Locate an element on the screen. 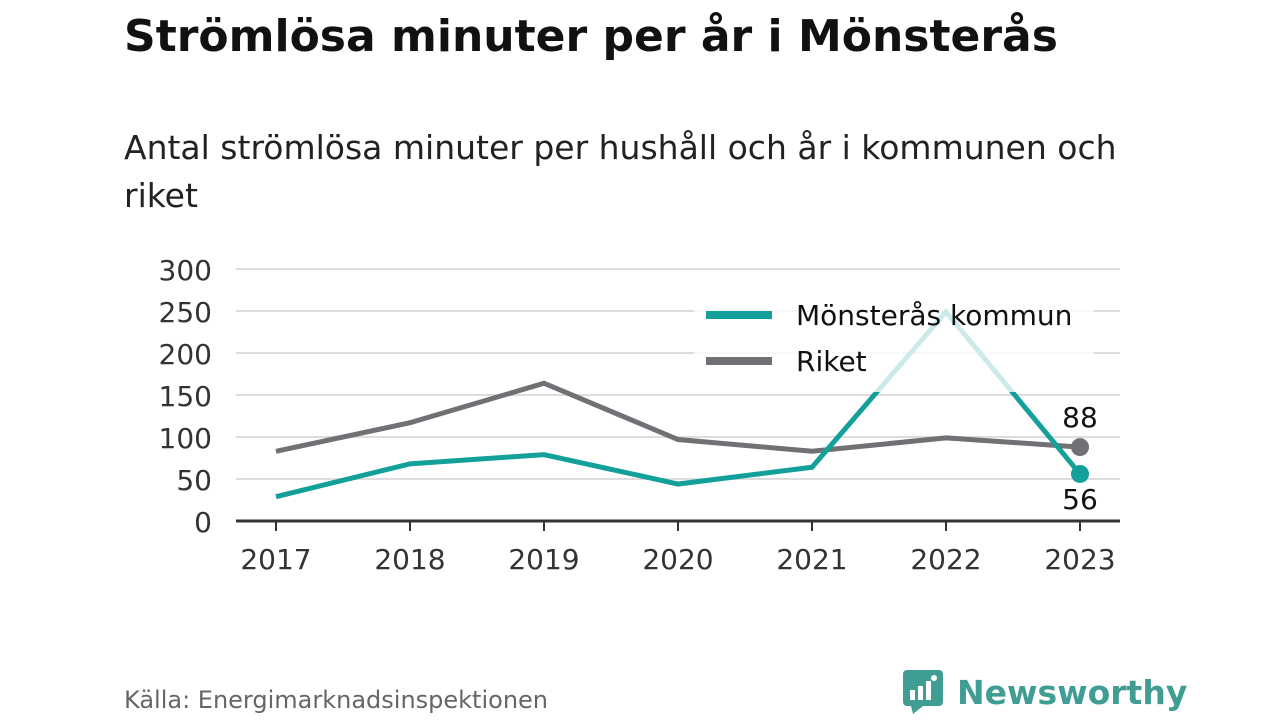  x-tick-label: 2017 is located at coordinates (275, 559).